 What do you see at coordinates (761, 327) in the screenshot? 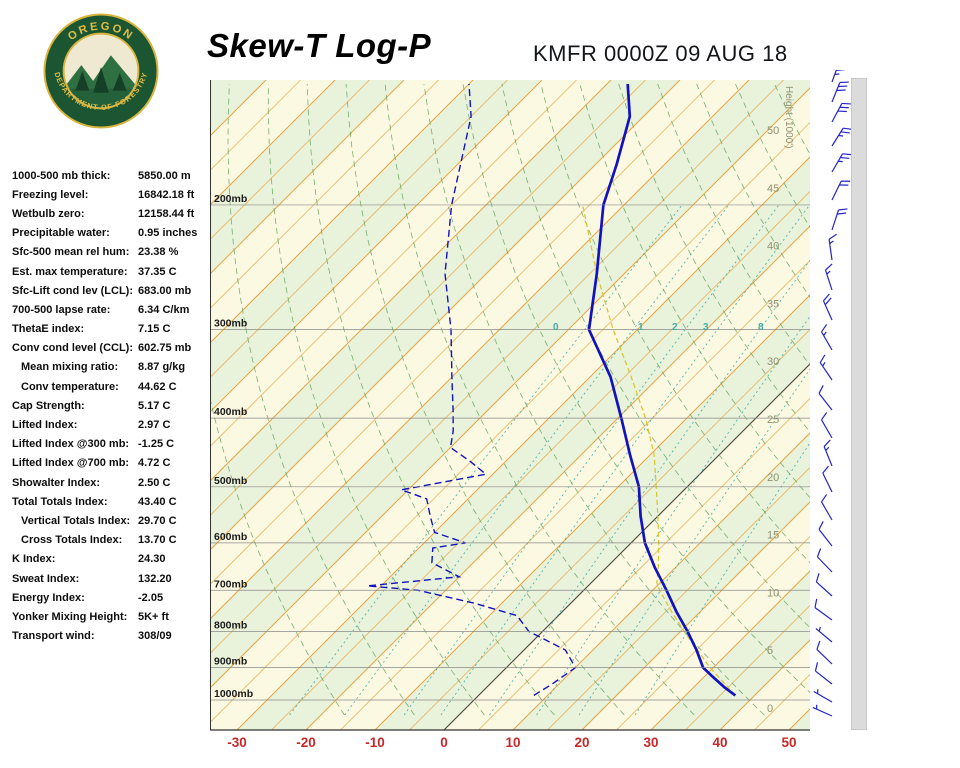
I see `mixing-ratio-label: 8` at bounding box center [761, 327].